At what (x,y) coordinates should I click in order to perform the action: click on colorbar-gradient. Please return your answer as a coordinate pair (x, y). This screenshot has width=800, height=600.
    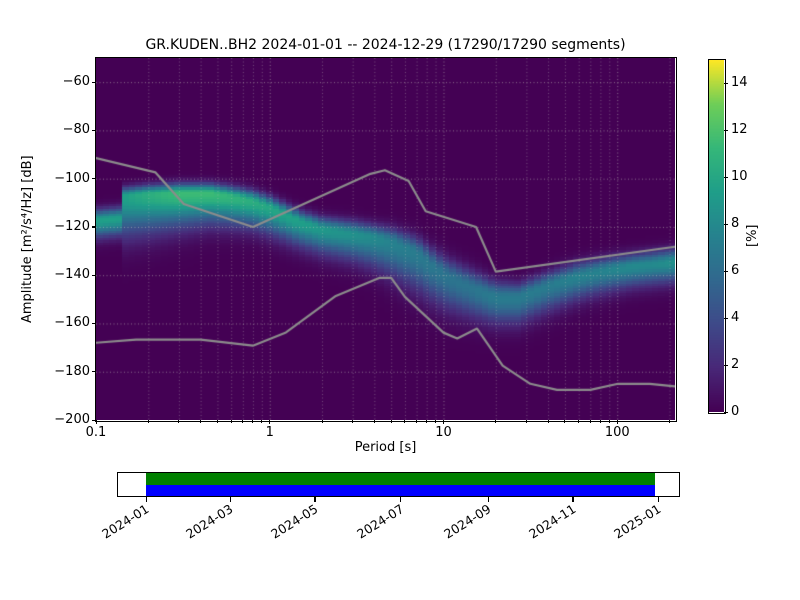
    Looking at the image, I should click on (716, 236).